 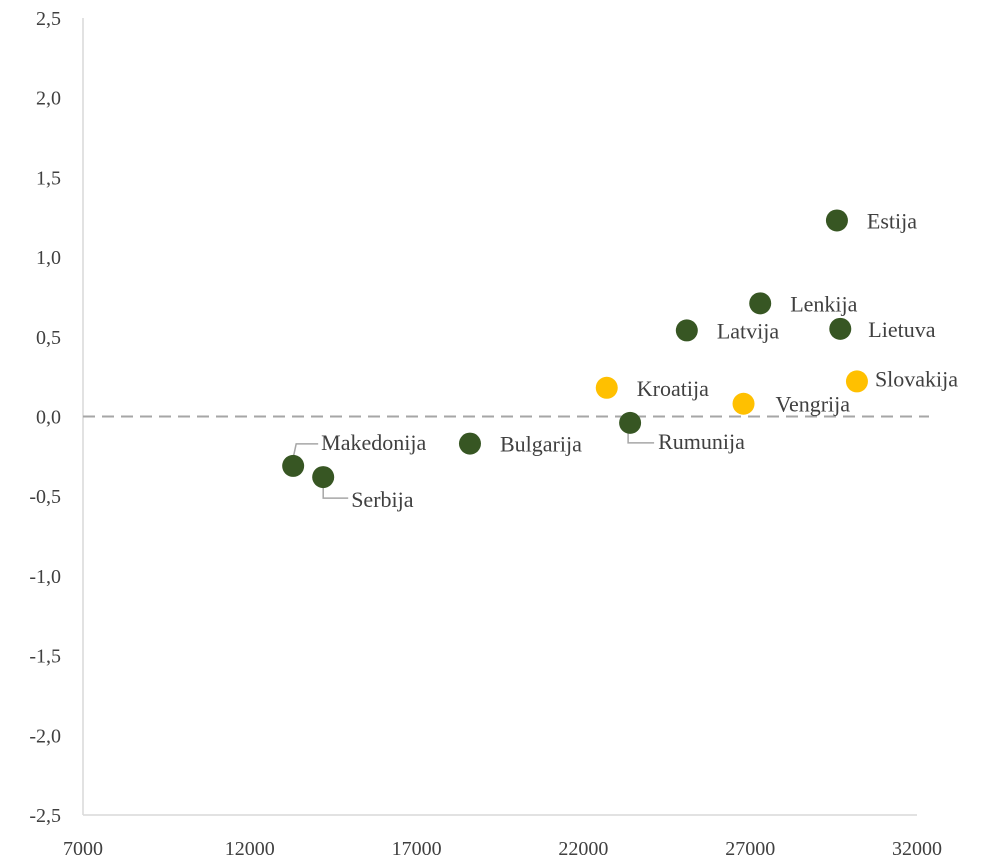 What do you see at coordinates (673, 388) in the screenshot?
I see `point-label: Kroatija` at bounding box center [673, 388].